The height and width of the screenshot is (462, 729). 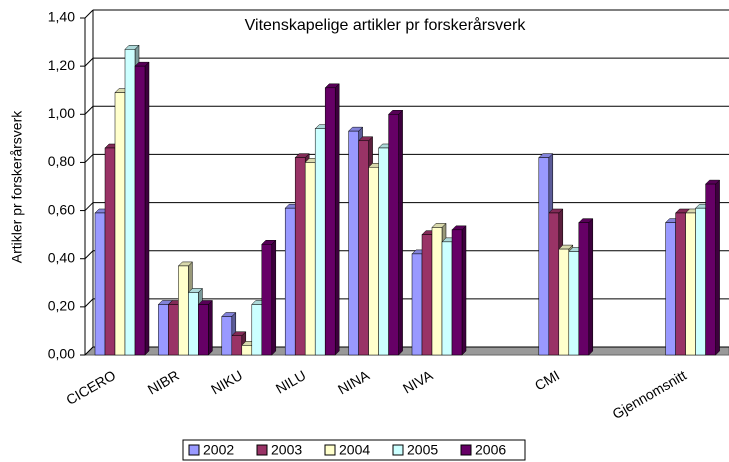 What do you see at coordinates (61, 257) in the screenshot?
I see `y-tick-label: 0,40` at bounding box center [61, 257].